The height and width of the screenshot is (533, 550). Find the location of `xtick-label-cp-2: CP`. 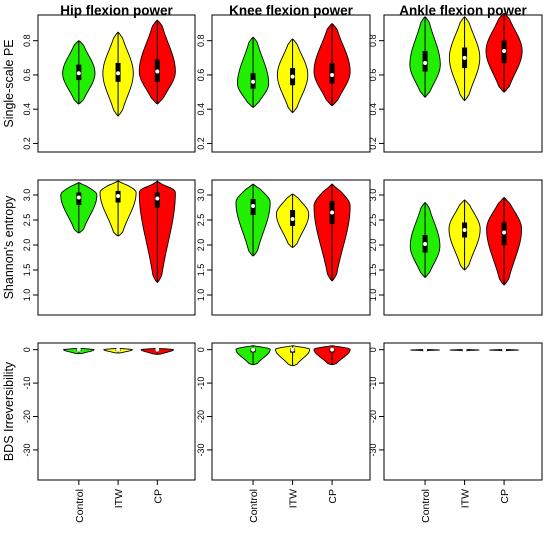

xtick-label-cp-2: CP is located at coordinates (505, 496).